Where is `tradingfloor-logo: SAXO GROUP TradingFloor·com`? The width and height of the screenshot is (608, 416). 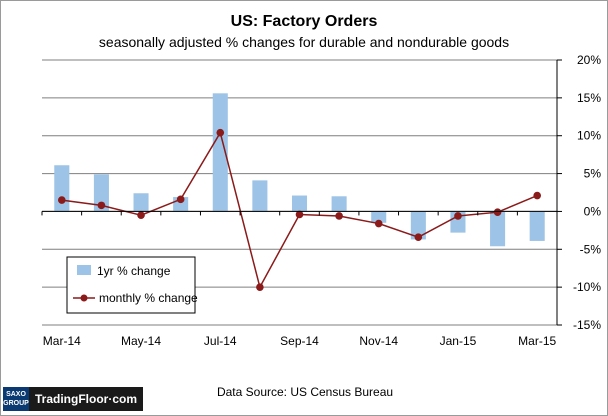 tradingfloor-logo: SAXO GROUP TradingFloor·com is located at coordinates (73, 399).